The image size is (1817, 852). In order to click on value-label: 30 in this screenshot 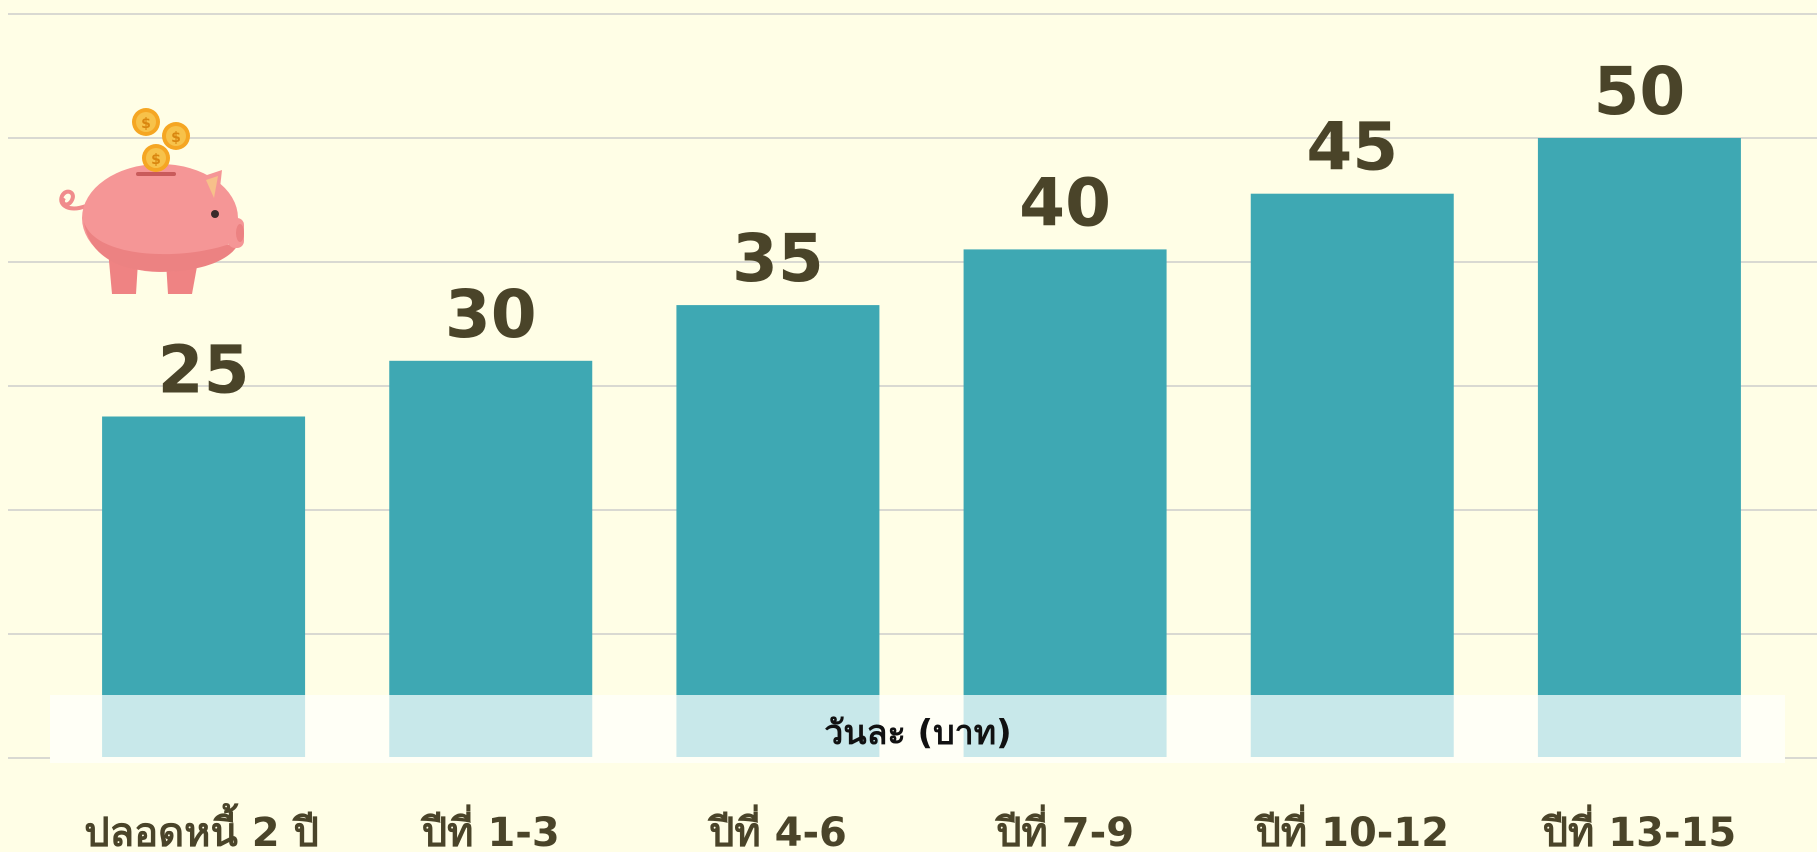, I will do `click(491, 314)`.